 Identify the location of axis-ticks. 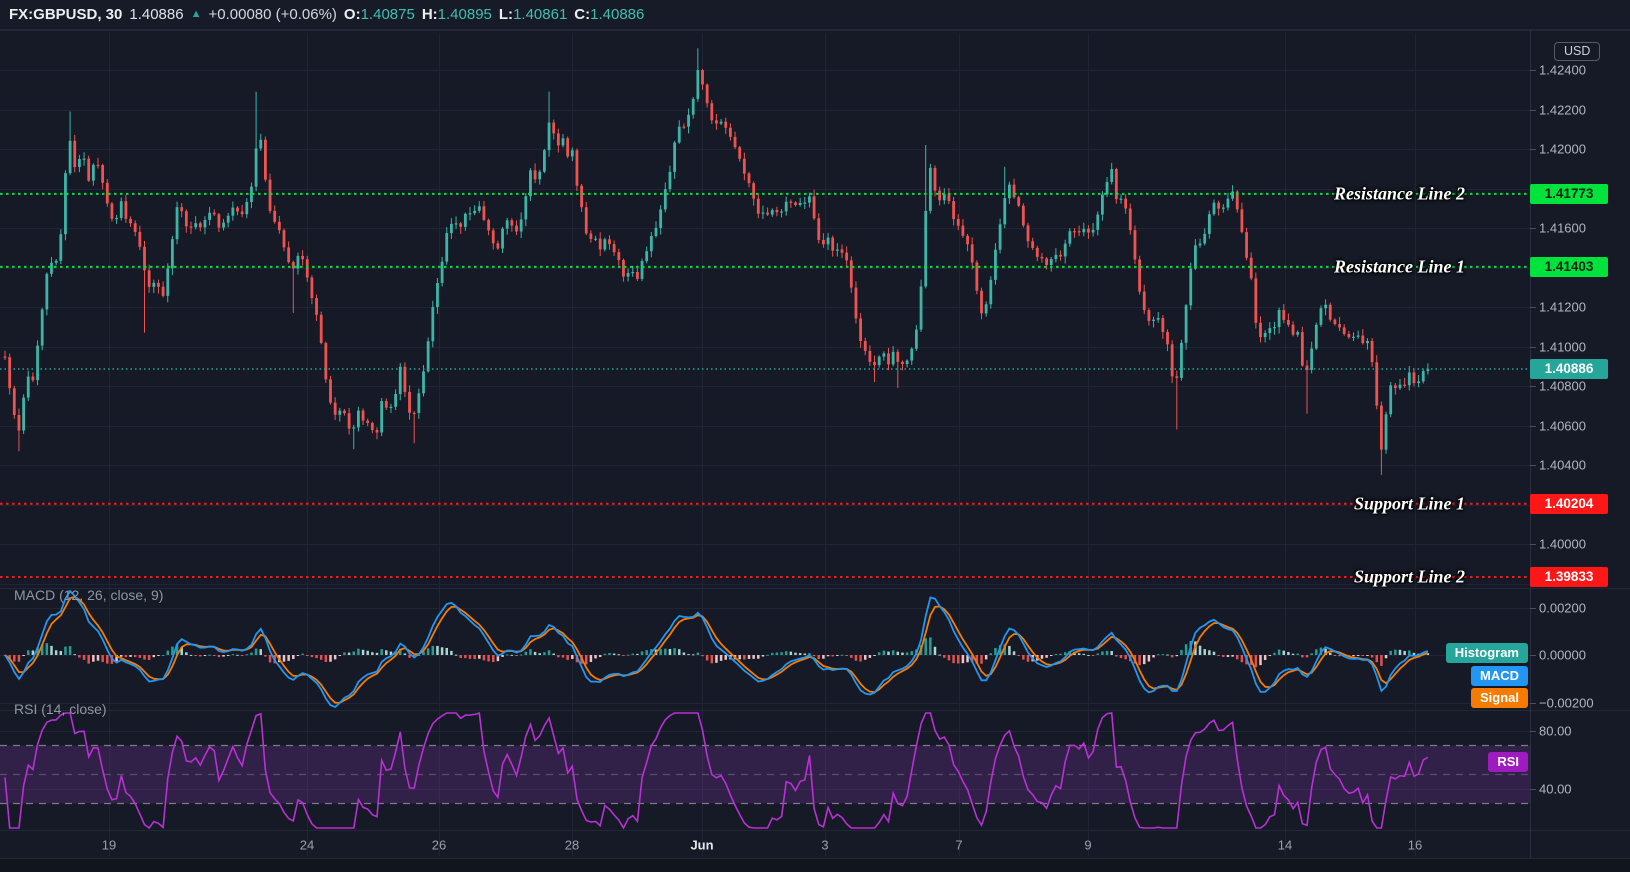
(1533, 430).